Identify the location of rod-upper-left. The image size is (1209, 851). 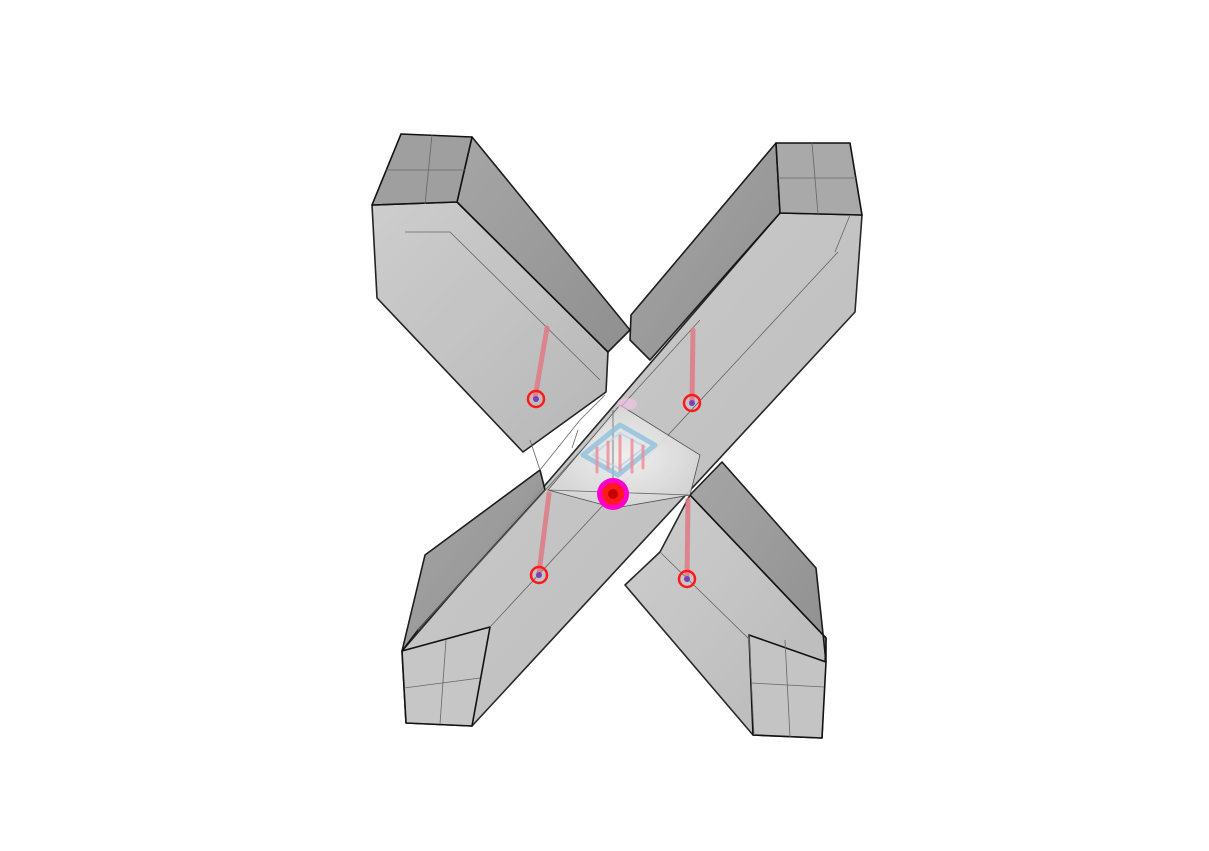
(541, 363).